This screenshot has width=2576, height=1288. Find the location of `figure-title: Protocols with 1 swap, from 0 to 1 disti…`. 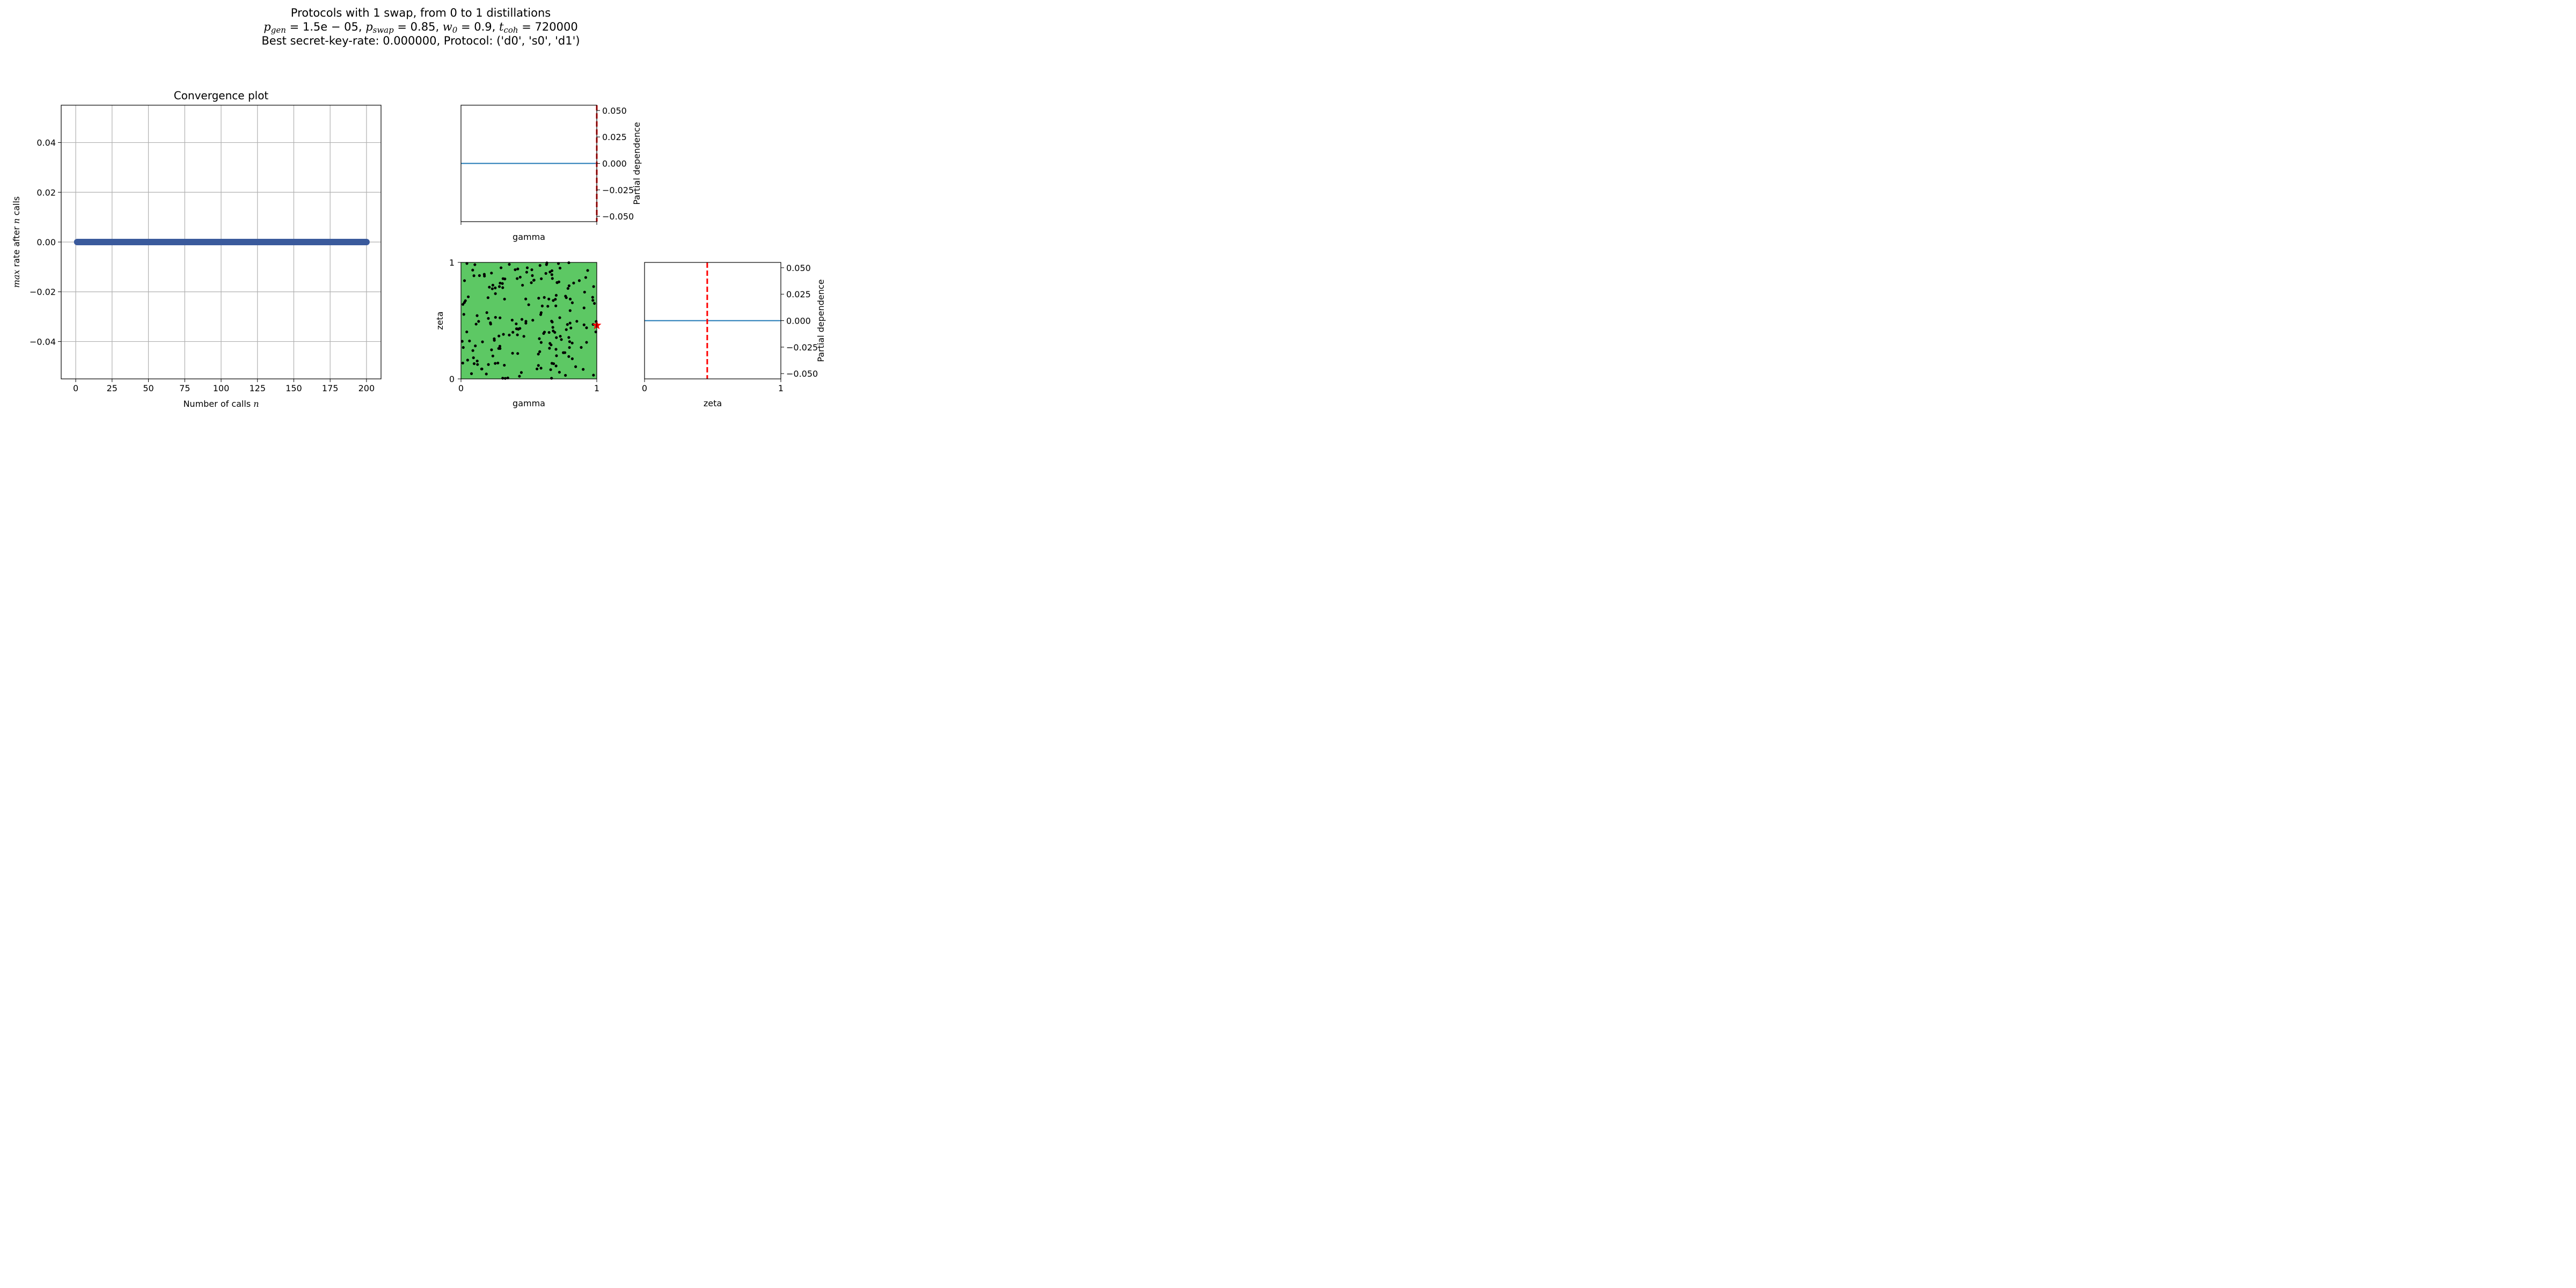

figure-title: Protocols with 1 swap, from 0 to 1 disti… is located at coordinates (420, 27).